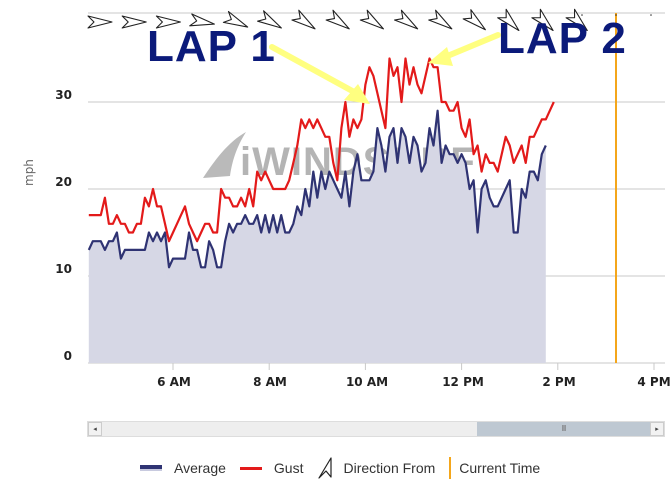 Image resolution: width=670 pixels, height=491 pixels. Describe the element at coordinates (174, 382) in the screenshot. I see `x-tick-6am: 6 AM` at that location.